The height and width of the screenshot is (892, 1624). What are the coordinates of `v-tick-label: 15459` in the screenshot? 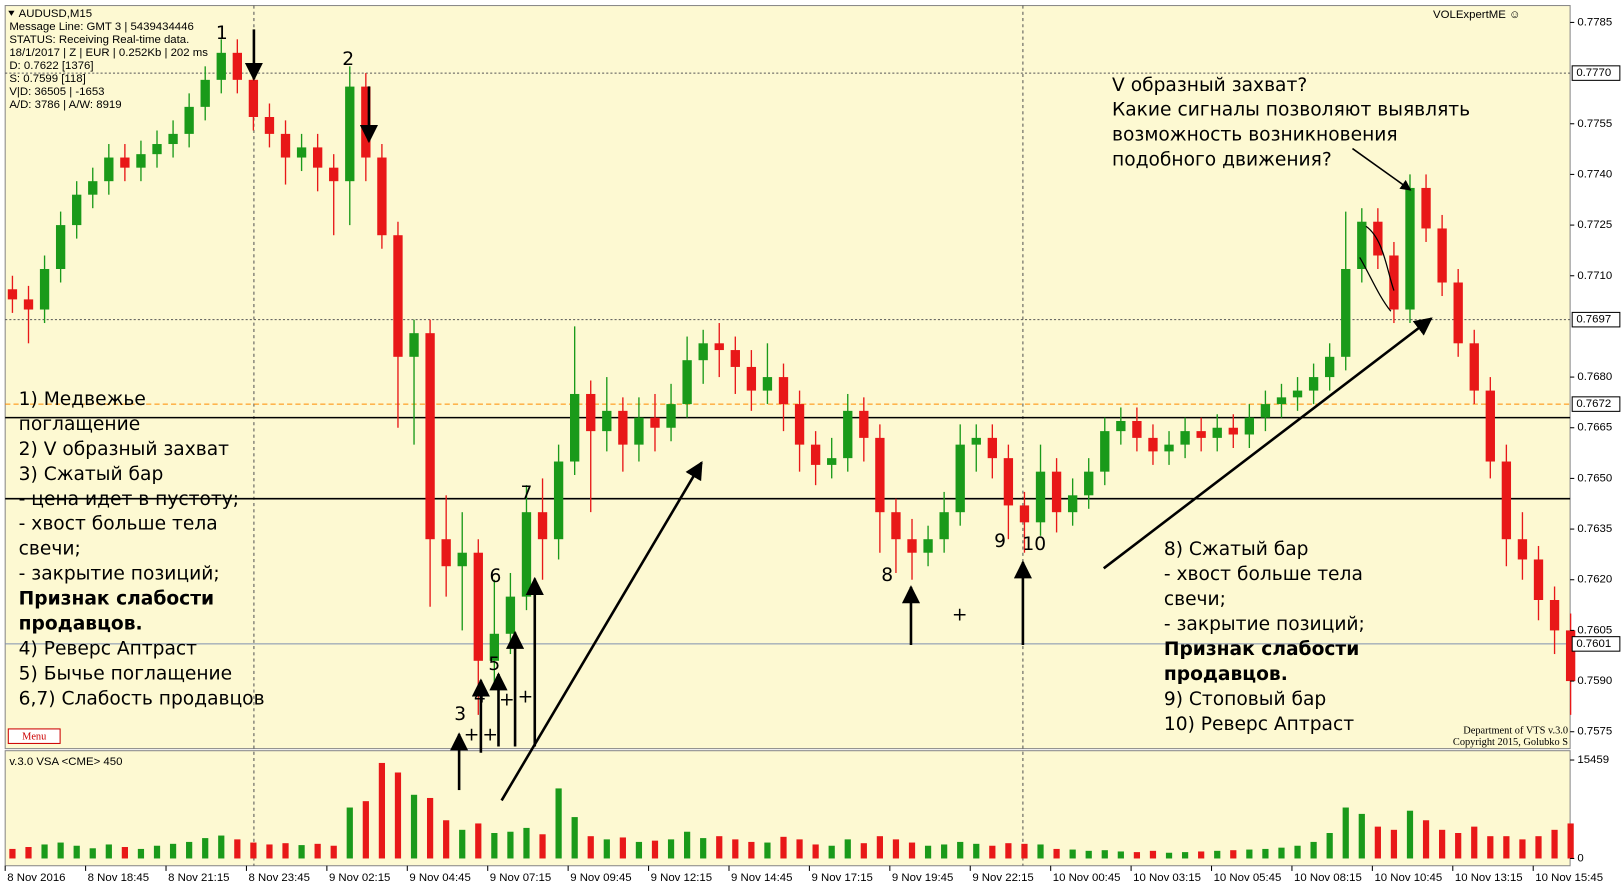 It's located at (1593, 760).